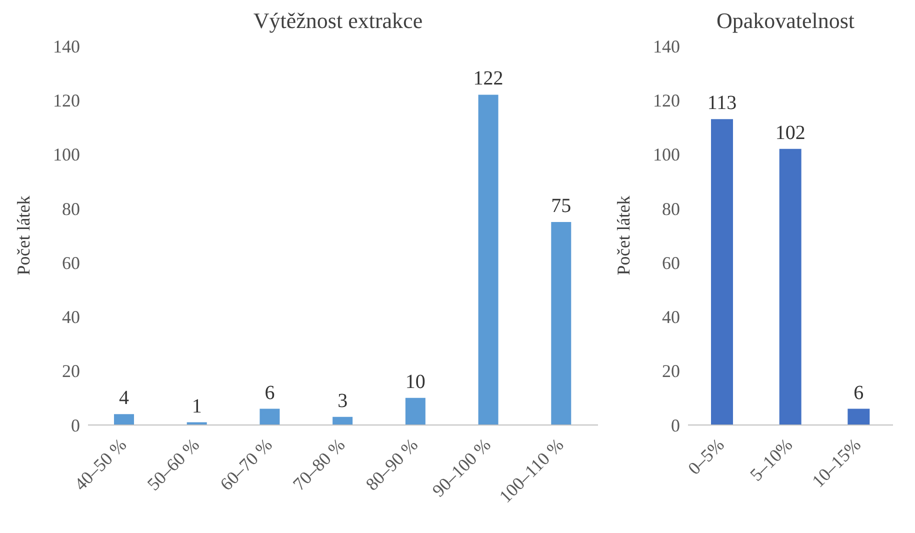 This screenshot has height=533, width=915. What do you see at coordinates (790, 133) in the screenshot?
I see `data-label: 102` at bounding box center [790, 133].